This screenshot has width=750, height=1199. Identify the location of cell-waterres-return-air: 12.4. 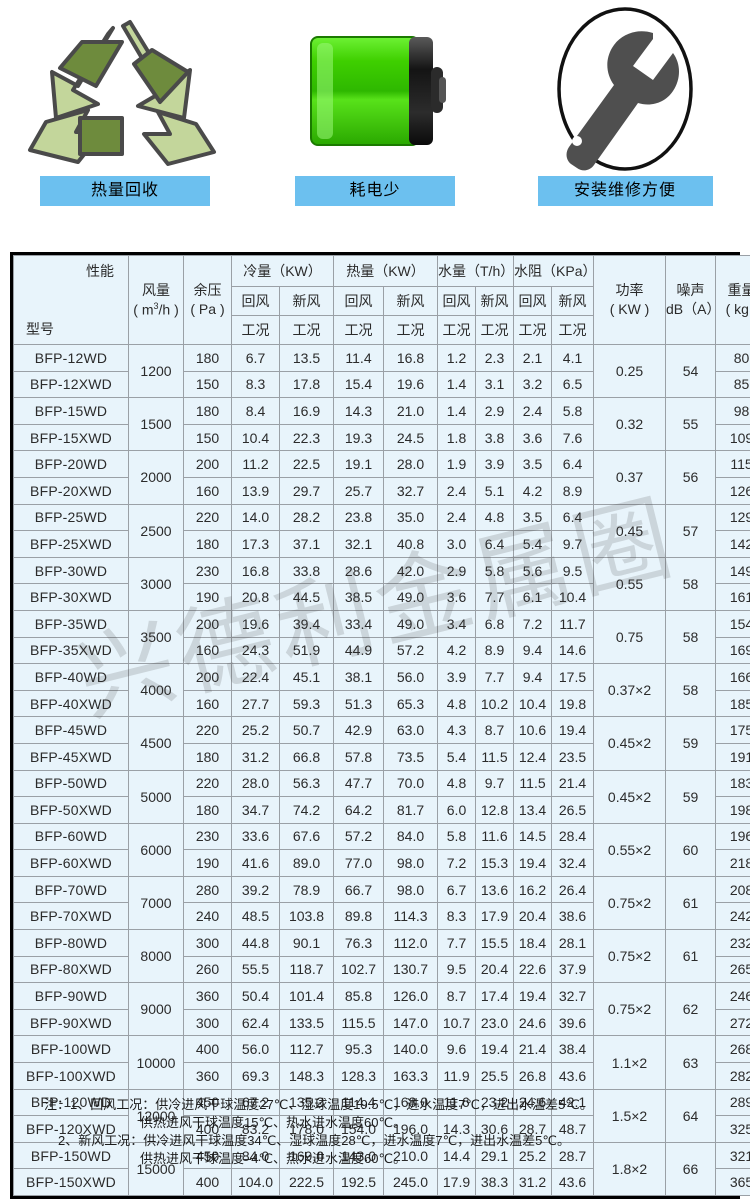
(533, 756).